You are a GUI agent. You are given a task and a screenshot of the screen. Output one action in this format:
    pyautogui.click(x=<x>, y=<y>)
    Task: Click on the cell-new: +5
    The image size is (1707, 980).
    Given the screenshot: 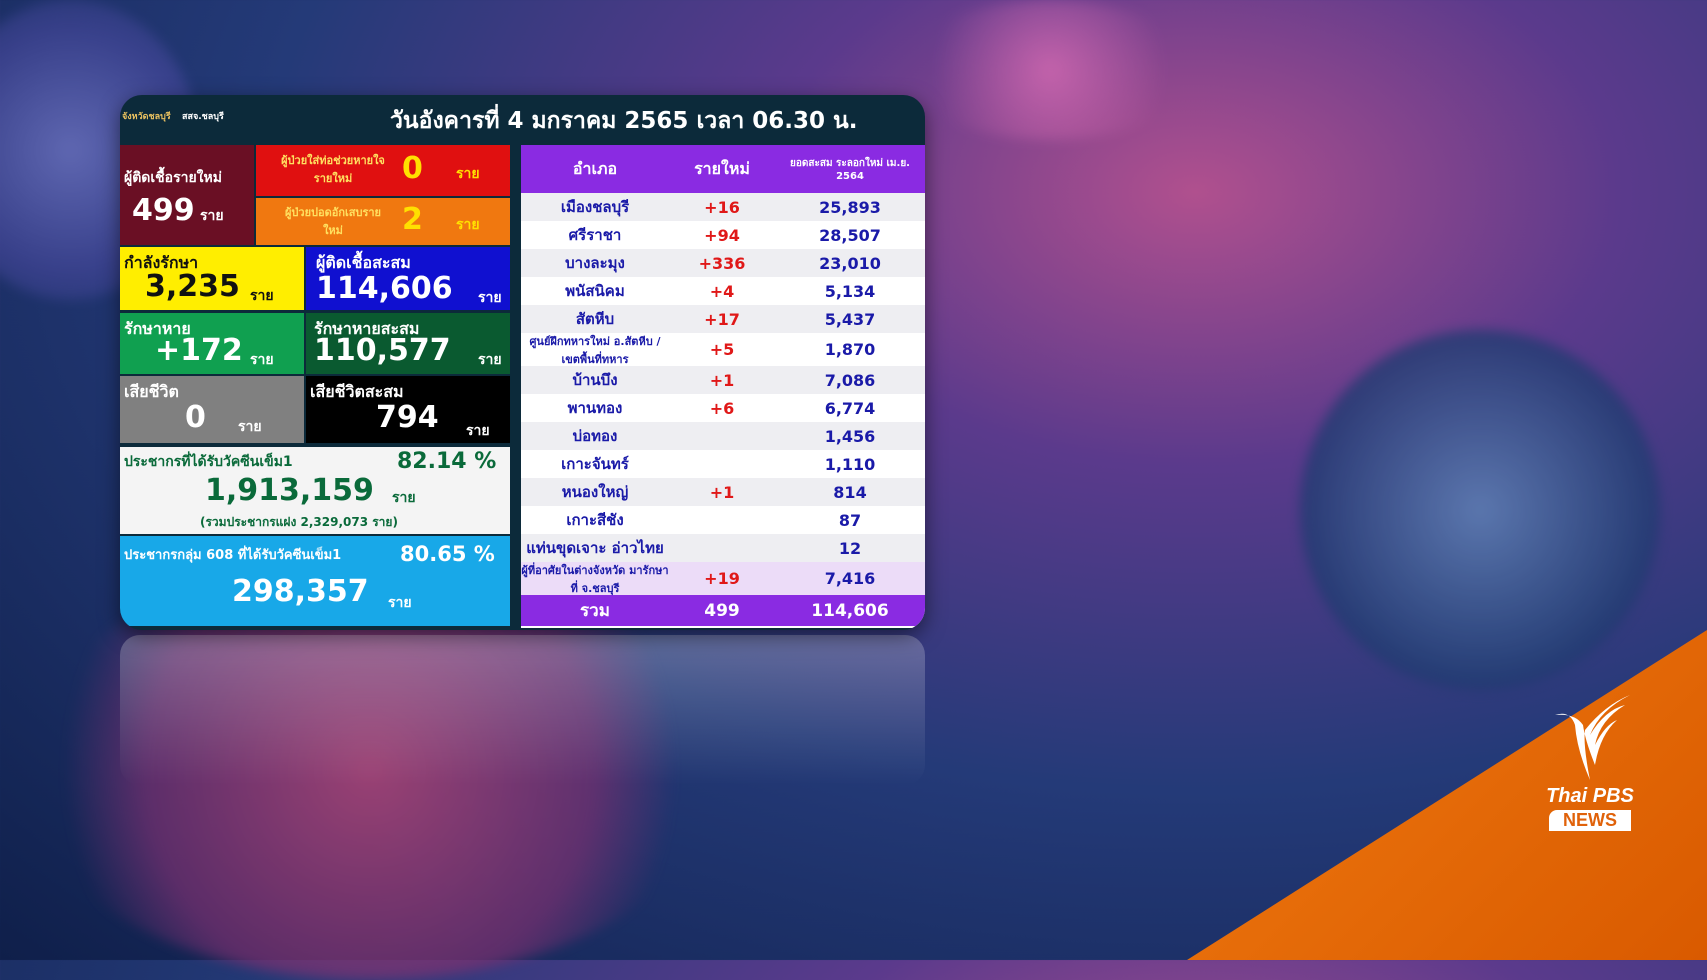 What is the action you would take?
    pyautogui.click(x=722, y=349)
    